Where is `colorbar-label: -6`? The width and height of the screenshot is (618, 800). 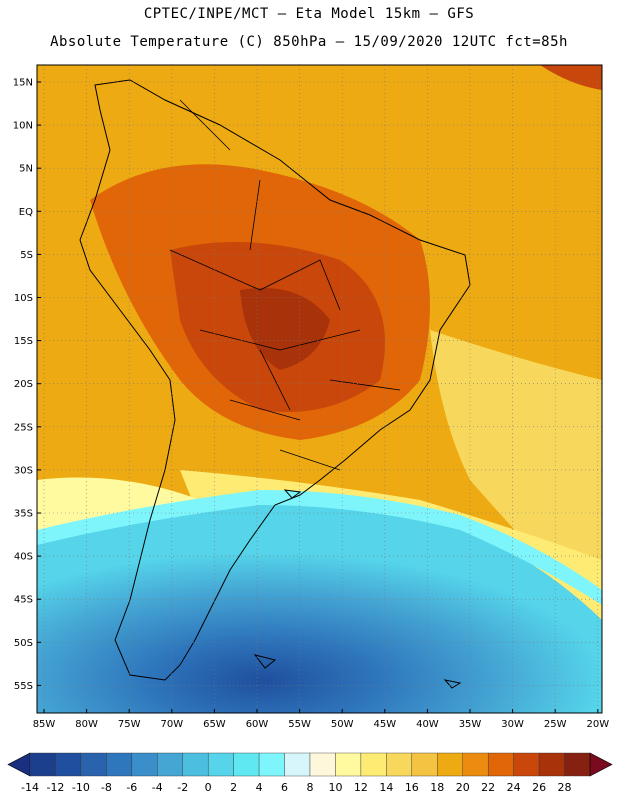
colorbar-label: -6 is located at coordinates (131, 787).